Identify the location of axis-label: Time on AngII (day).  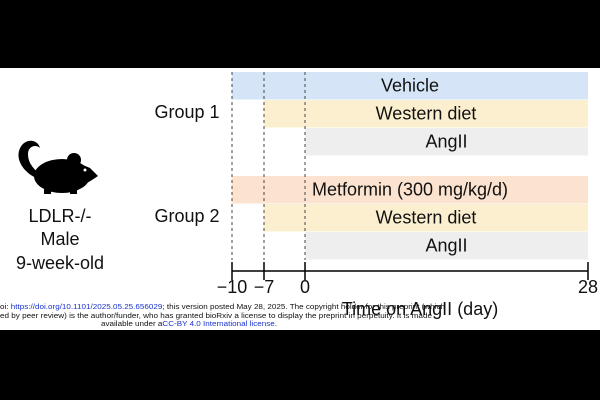
(420, 309).